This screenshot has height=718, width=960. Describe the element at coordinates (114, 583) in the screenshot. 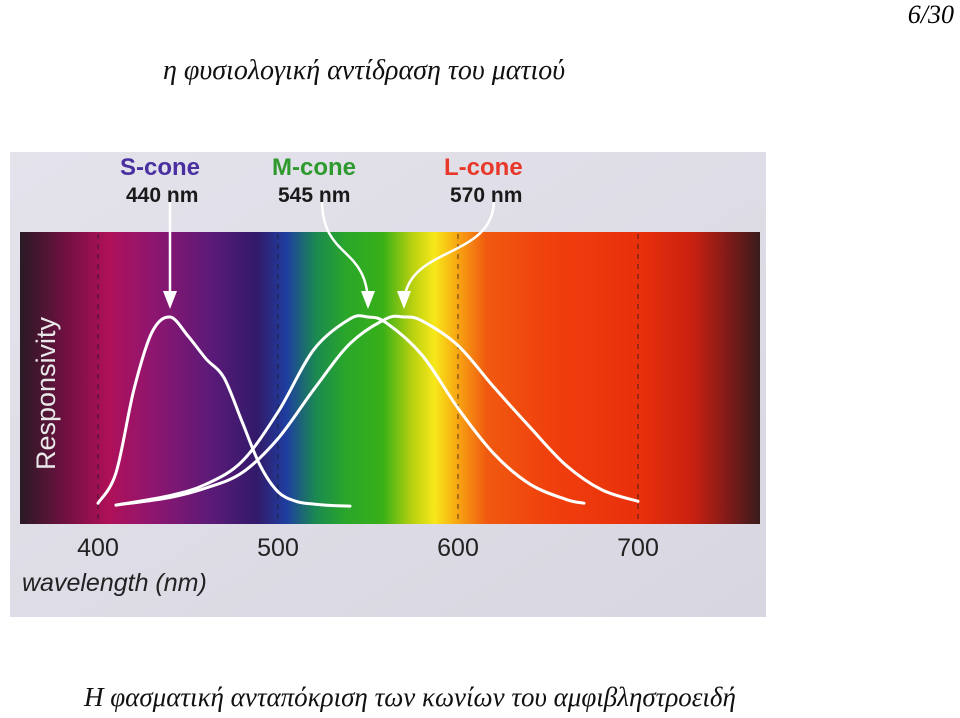

I see `x-axis-label: wavelength (nm)` at that location.